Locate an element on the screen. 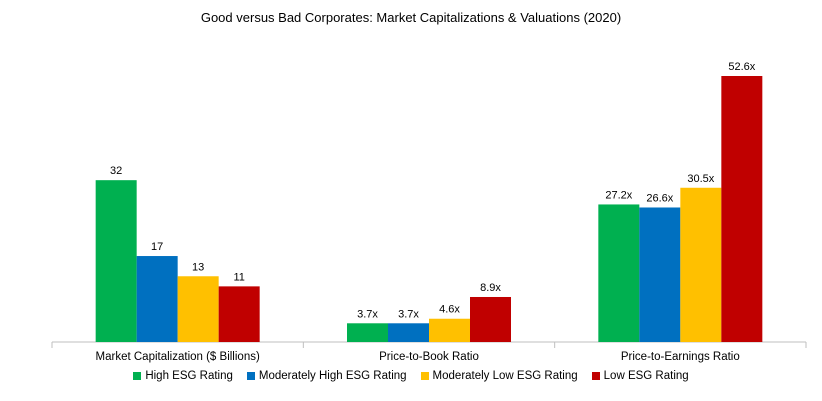  data-label: 52.6x is located at coordinates (741, 67).